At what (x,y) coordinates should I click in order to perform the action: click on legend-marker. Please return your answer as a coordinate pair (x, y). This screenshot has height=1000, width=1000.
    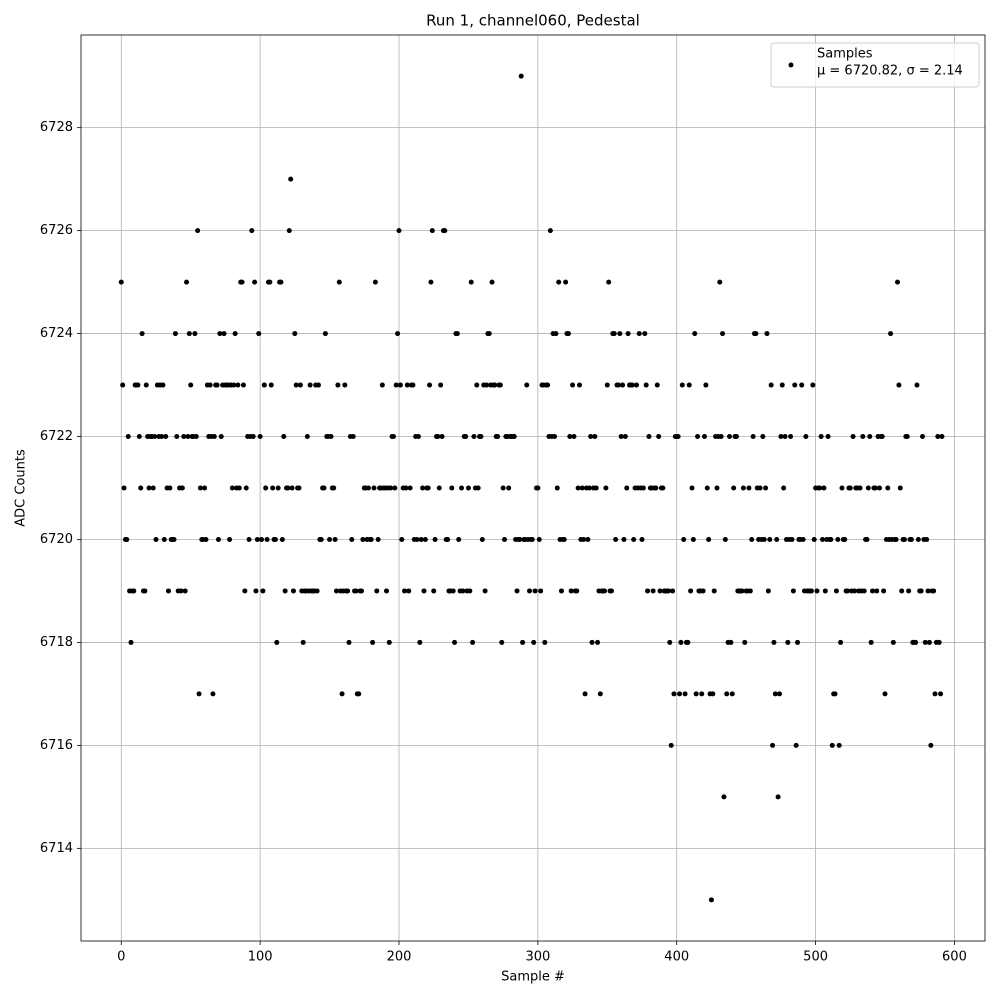
    Looking at the image, I should click on (791, 65).